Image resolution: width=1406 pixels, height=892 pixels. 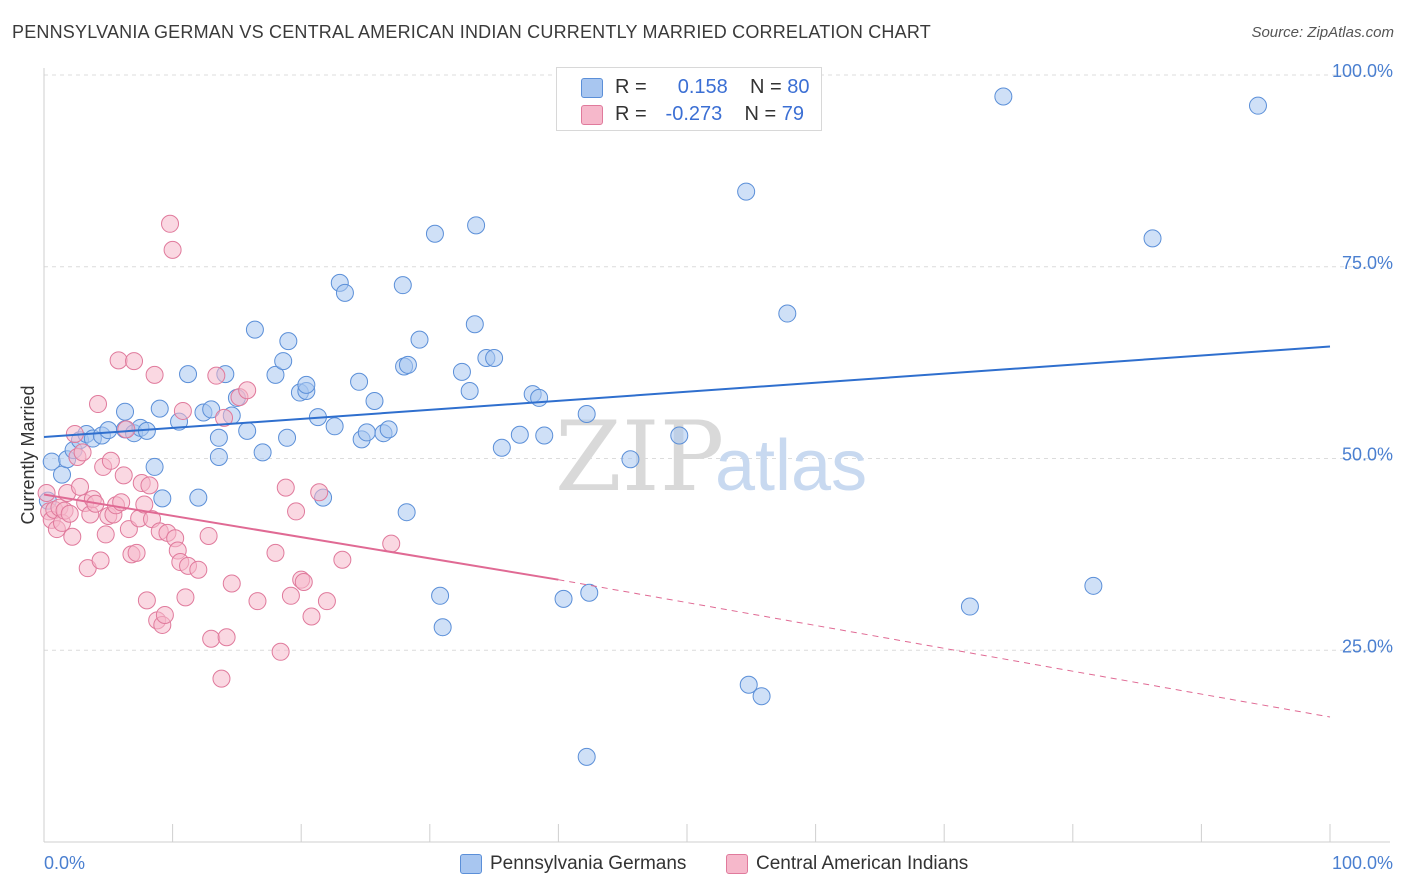 What do you see at coordinates (737, 863) in the screenshot?
I see `legend-swatch-pink` at bounding box center [737, 863].